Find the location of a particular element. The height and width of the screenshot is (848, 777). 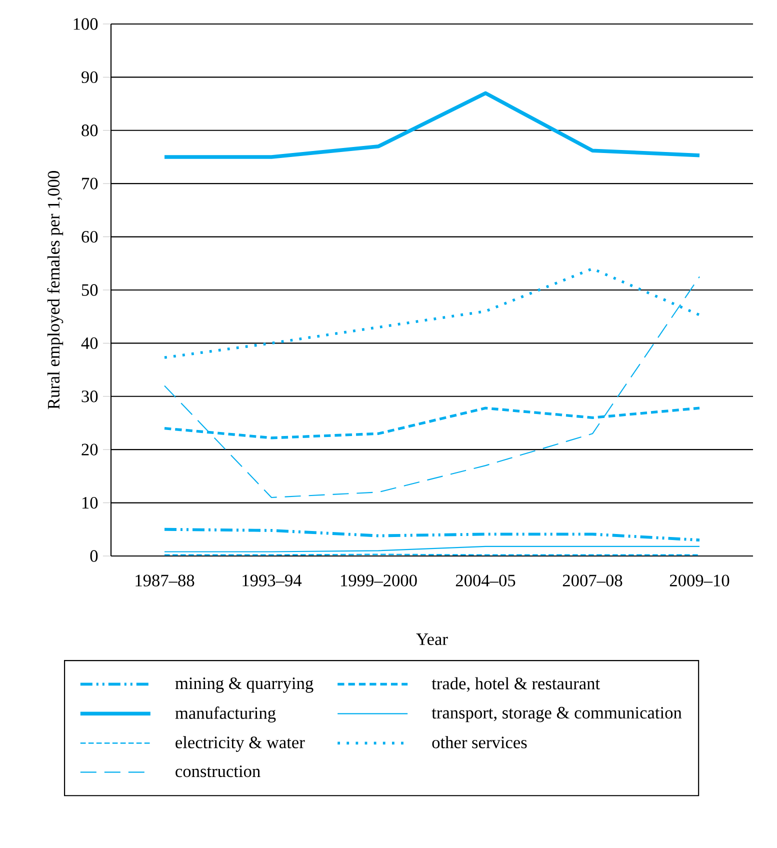

y-tick-label: 100 is located at coordinates (86, 24).